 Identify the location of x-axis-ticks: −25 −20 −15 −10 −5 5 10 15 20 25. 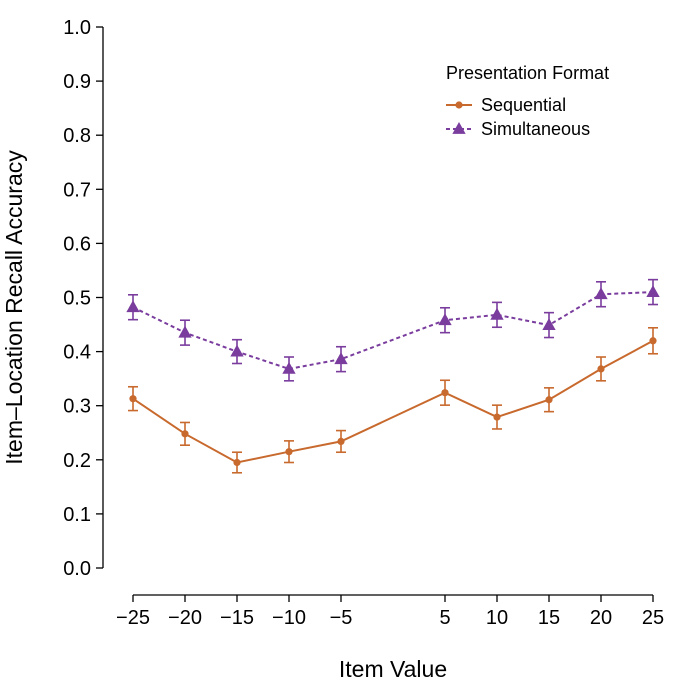
(390, 612).